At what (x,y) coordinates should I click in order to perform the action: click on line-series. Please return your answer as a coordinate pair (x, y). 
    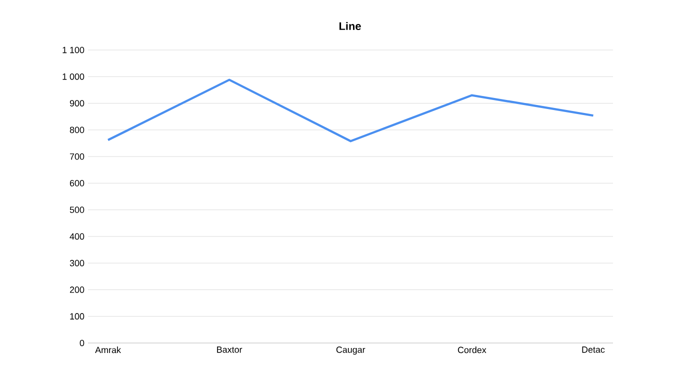
    Looking at the image, I should click on (350, 110).